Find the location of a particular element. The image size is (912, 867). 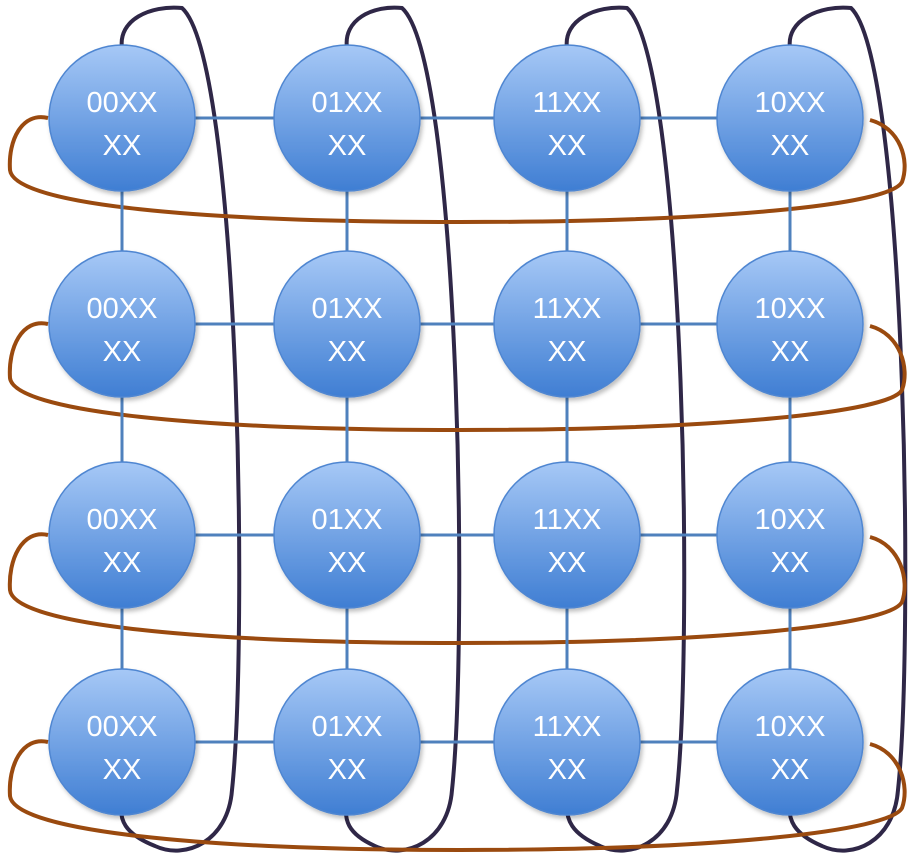

node-r0c2: 11XX XX is located at coordinates (567, 118).